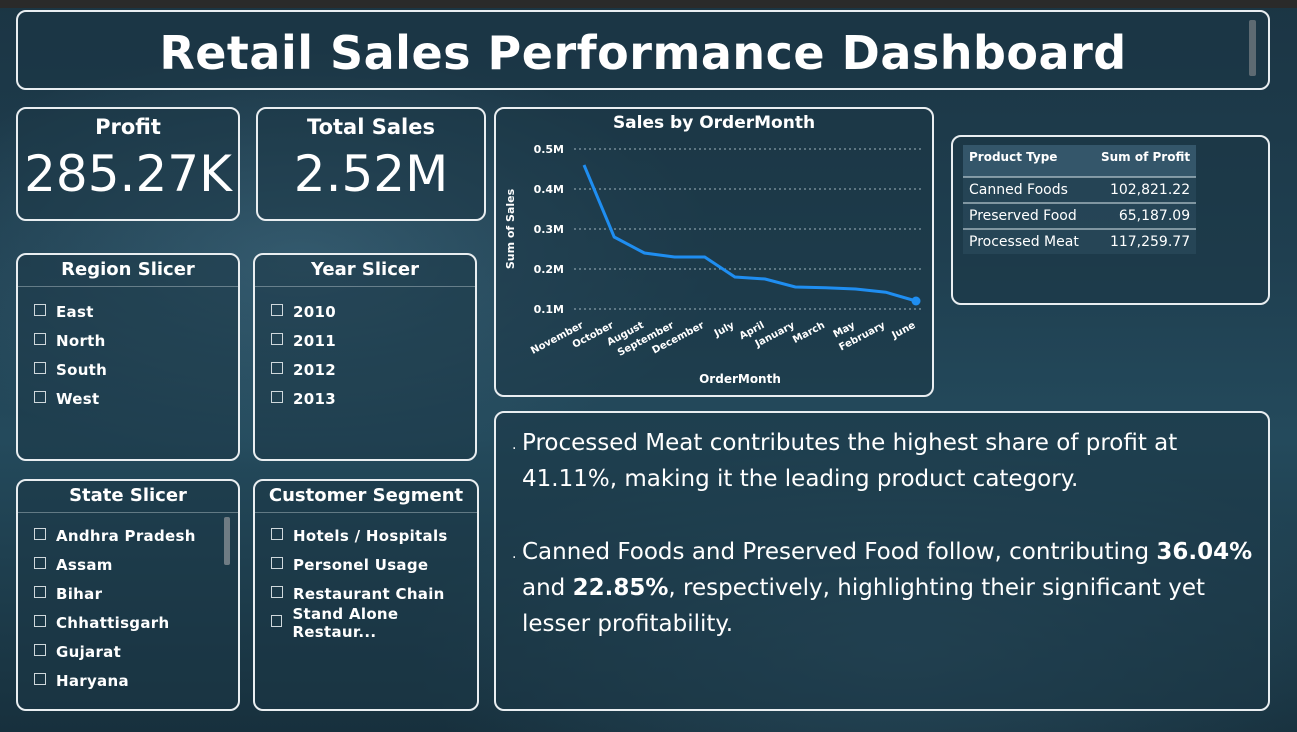 The width and height of the screenshot is (1297, 732). What do you see at coordinates (549, 149) in the screenshot?
I see `y-tick-label: 0.5M` at bounding box center [549, 149].